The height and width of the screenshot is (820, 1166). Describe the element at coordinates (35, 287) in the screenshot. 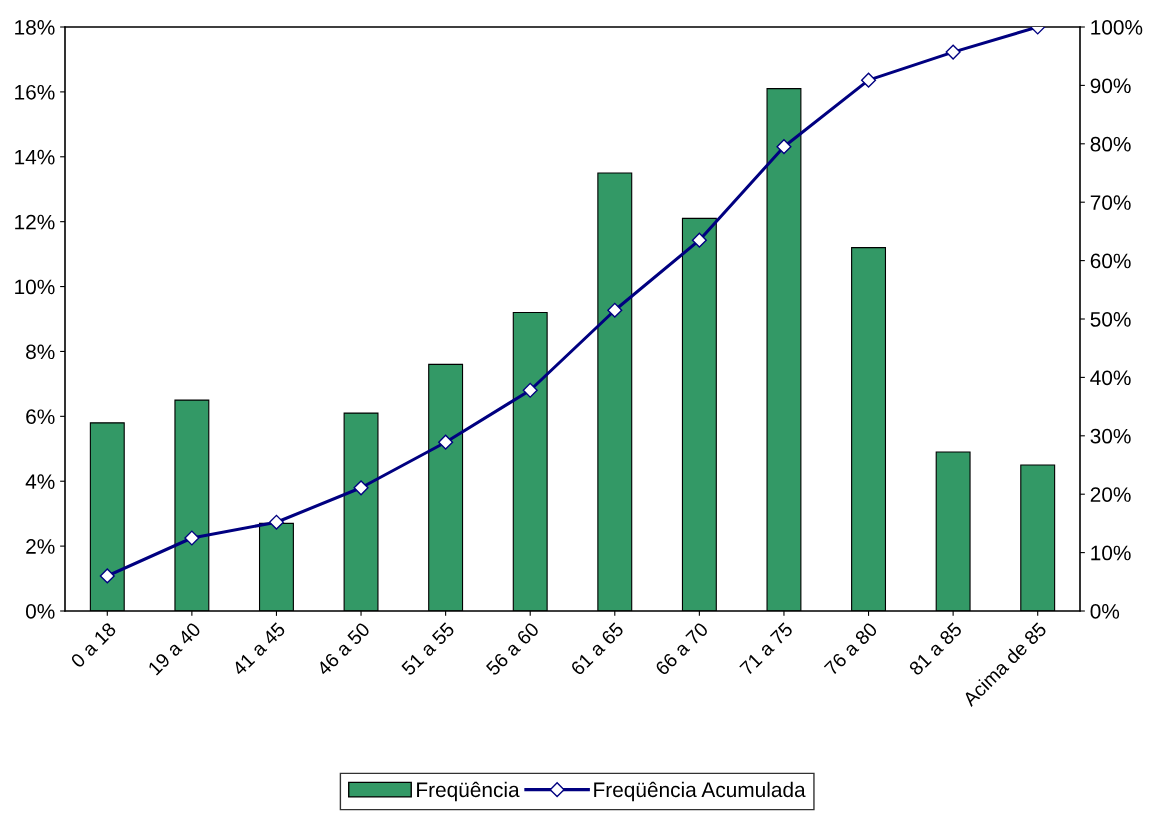

I see `y-tick-label: 10%` at that location.